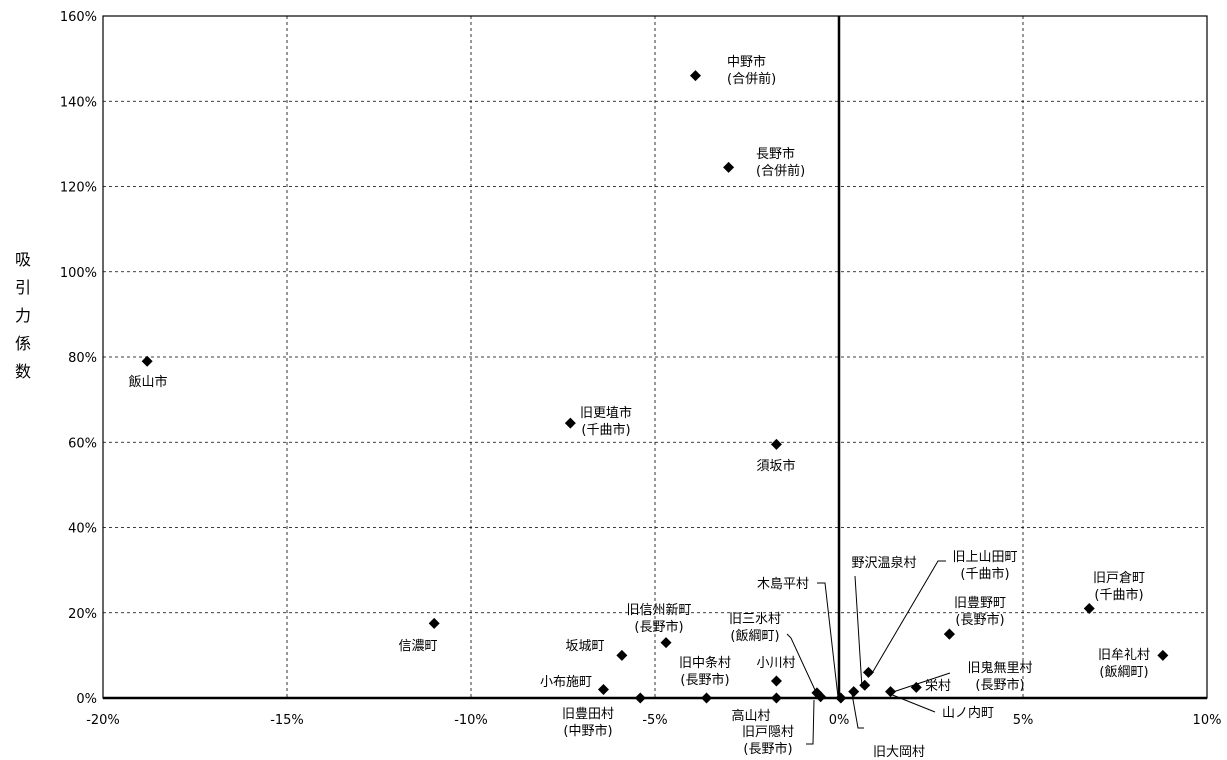 The height and width of the screenshot is (760, 1227). What do you see at coordinates (868, 652) in the screenshot?
I see `leader-lines` at bounding box center [868, 652].